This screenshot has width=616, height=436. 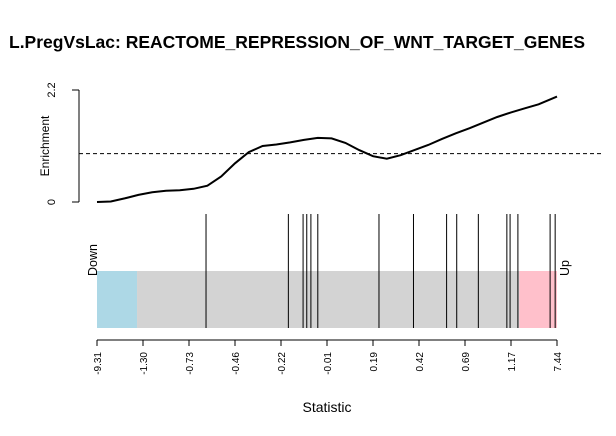 I want to click on x-tick-label: 0.19, so click(x=374, y=362).